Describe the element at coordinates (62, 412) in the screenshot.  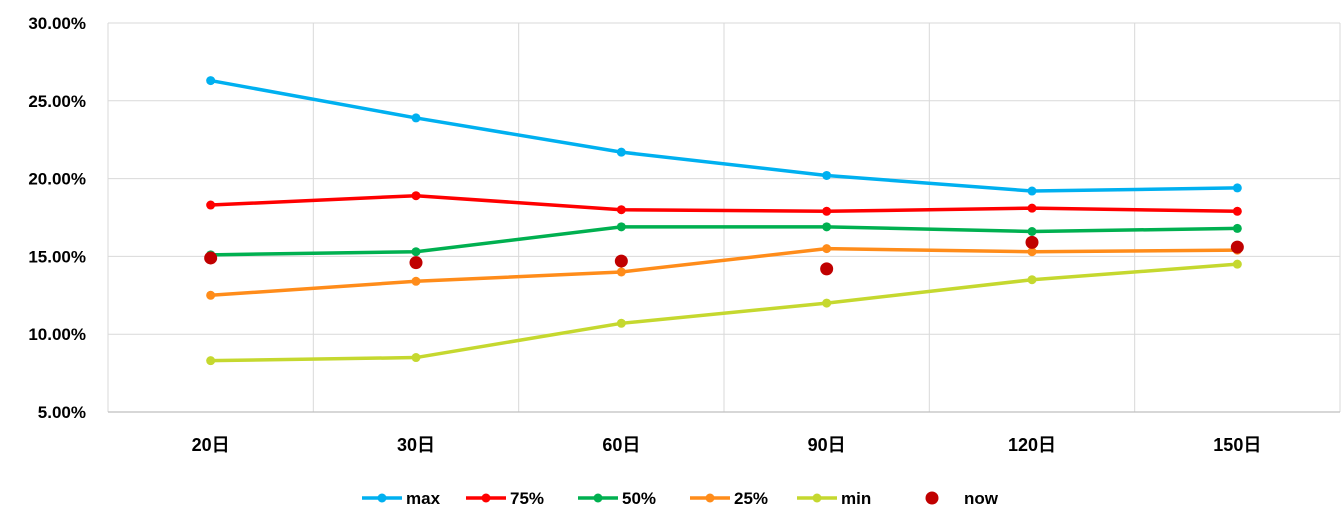
I see `y-tick-label: 5.00%` at that location.